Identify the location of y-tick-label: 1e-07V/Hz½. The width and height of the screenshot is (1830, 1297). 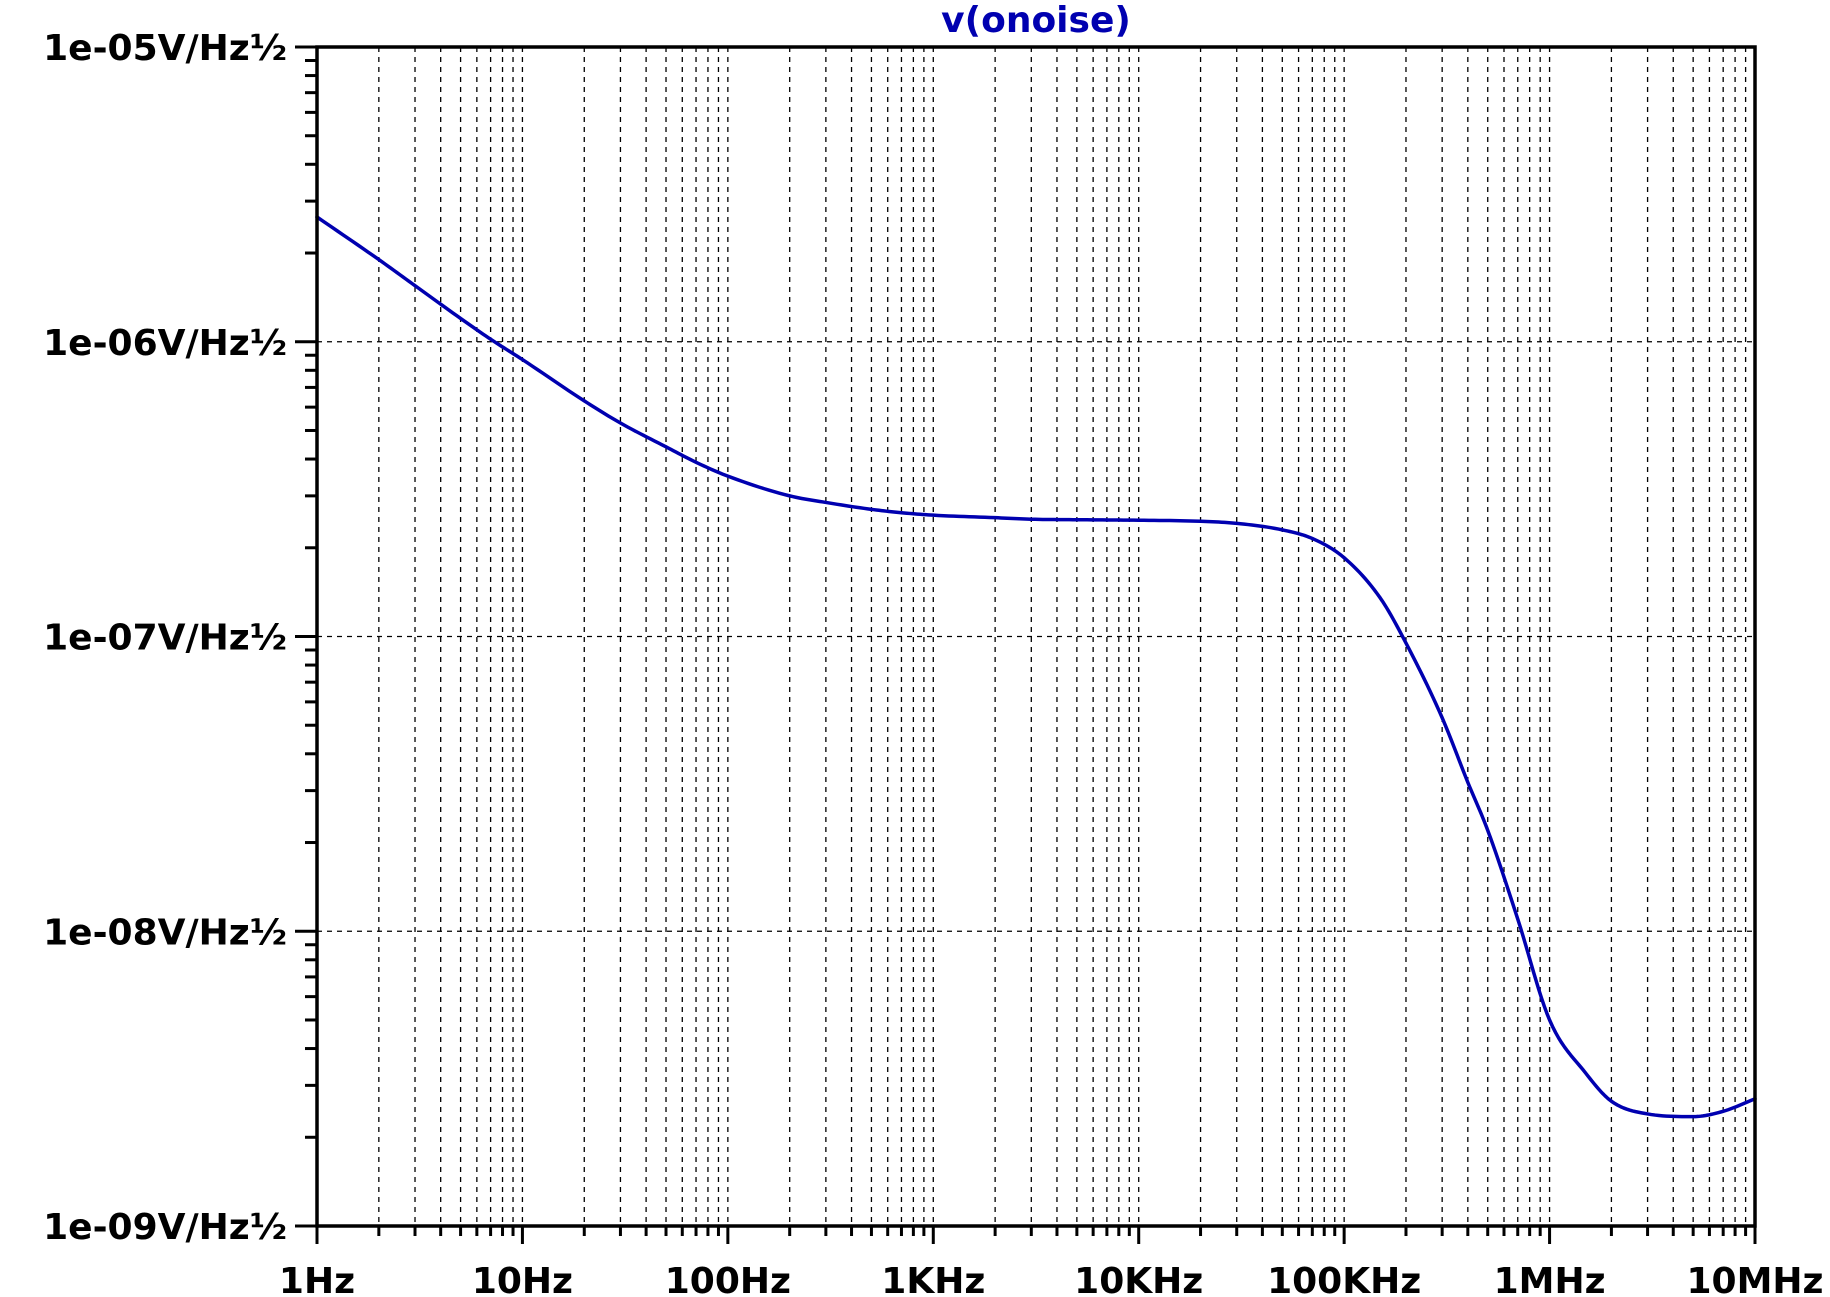
(165, 638).